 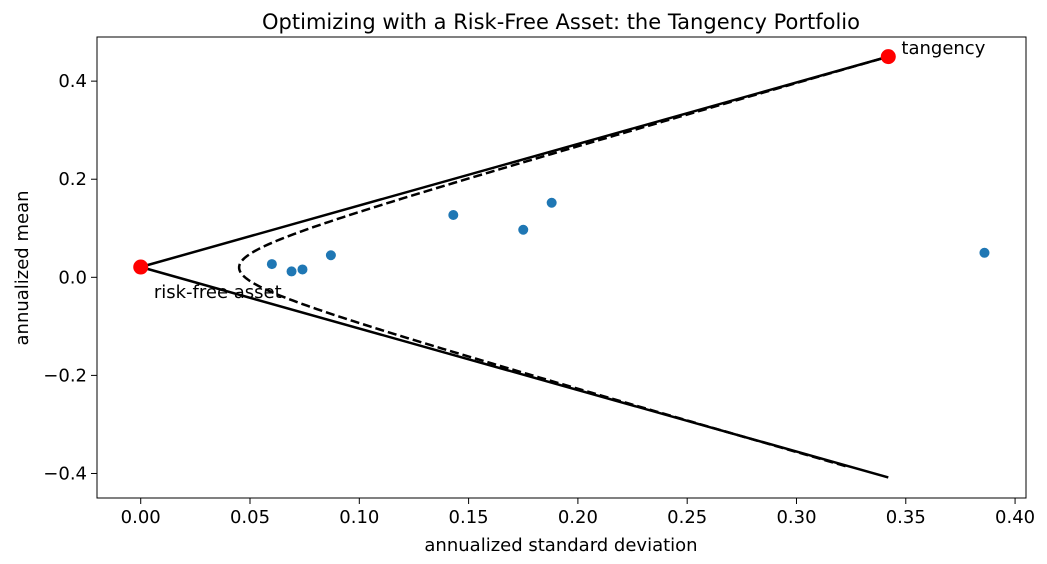 I want to click on y-tick-label: 0.2, so click(x=72, y=179).